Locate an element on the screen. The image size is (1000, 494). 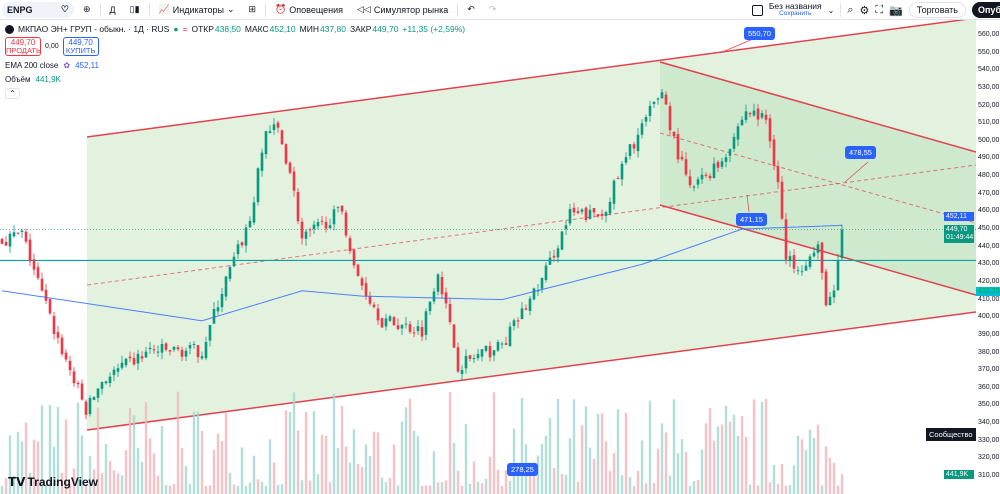
replay-button: ◁◁ Симулятор рынка is located at coordinates (402, 9).